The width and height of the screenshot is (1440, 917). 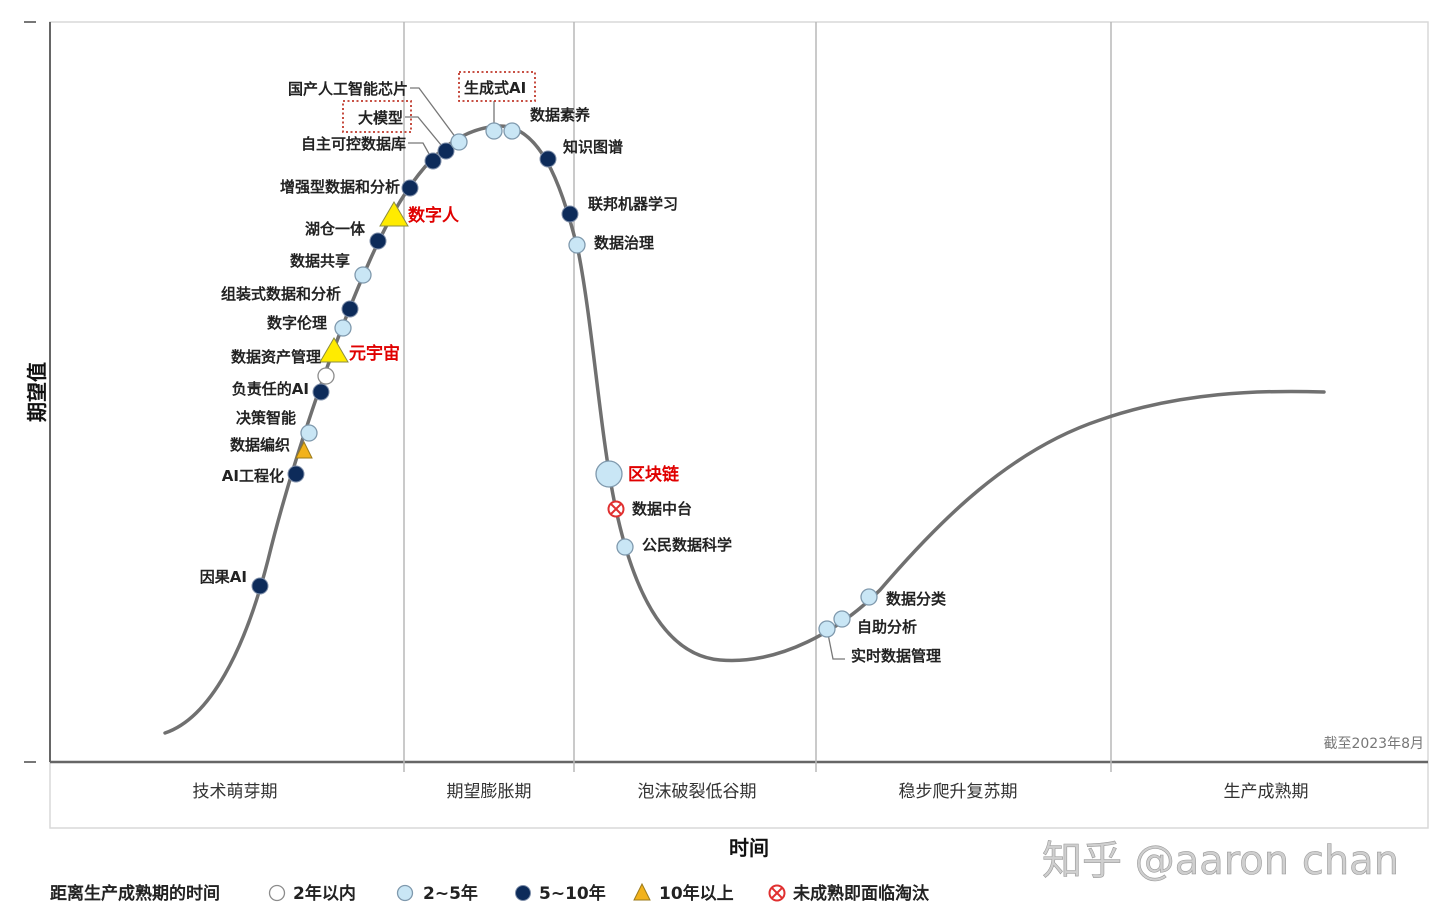 What do you see at coordinates (260, 586) in the screenshot?
I see `marker-causal-ai` at bounding box center [260, 586].